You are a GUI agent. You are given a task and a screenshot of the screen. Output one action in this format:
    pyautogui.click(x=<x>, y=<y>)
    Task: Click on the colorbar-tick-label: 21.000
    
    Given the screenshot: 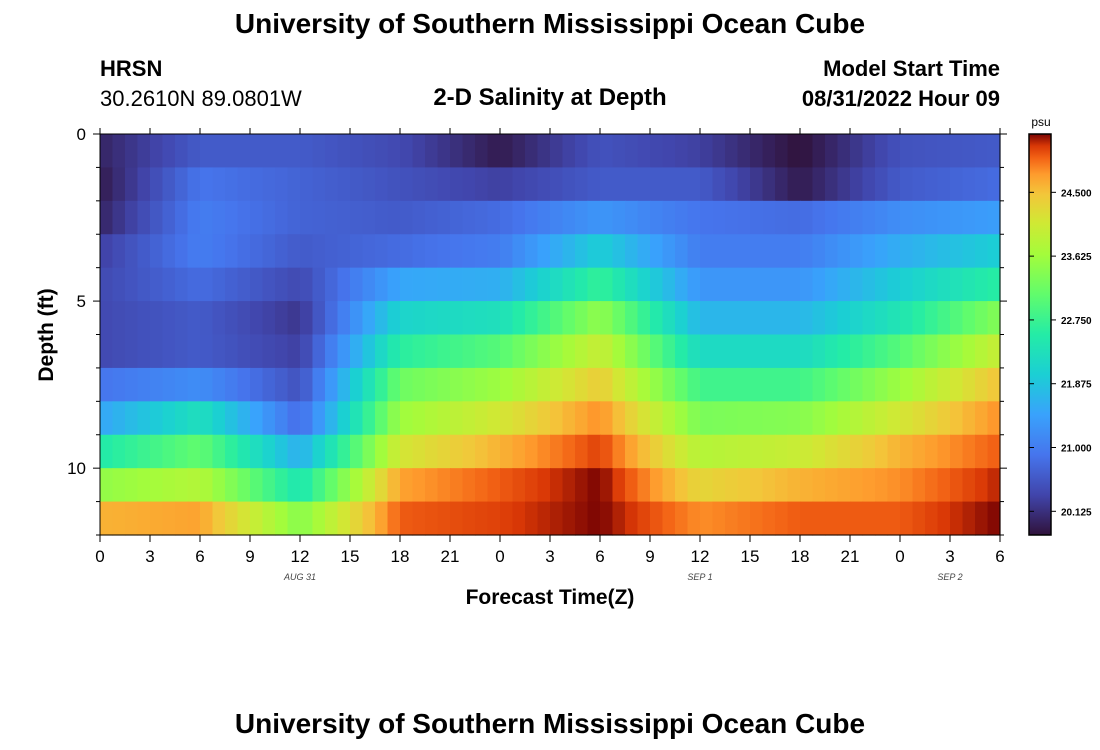 What is the action you would take?
    pyautogui.click(x=1076, y=449)
    